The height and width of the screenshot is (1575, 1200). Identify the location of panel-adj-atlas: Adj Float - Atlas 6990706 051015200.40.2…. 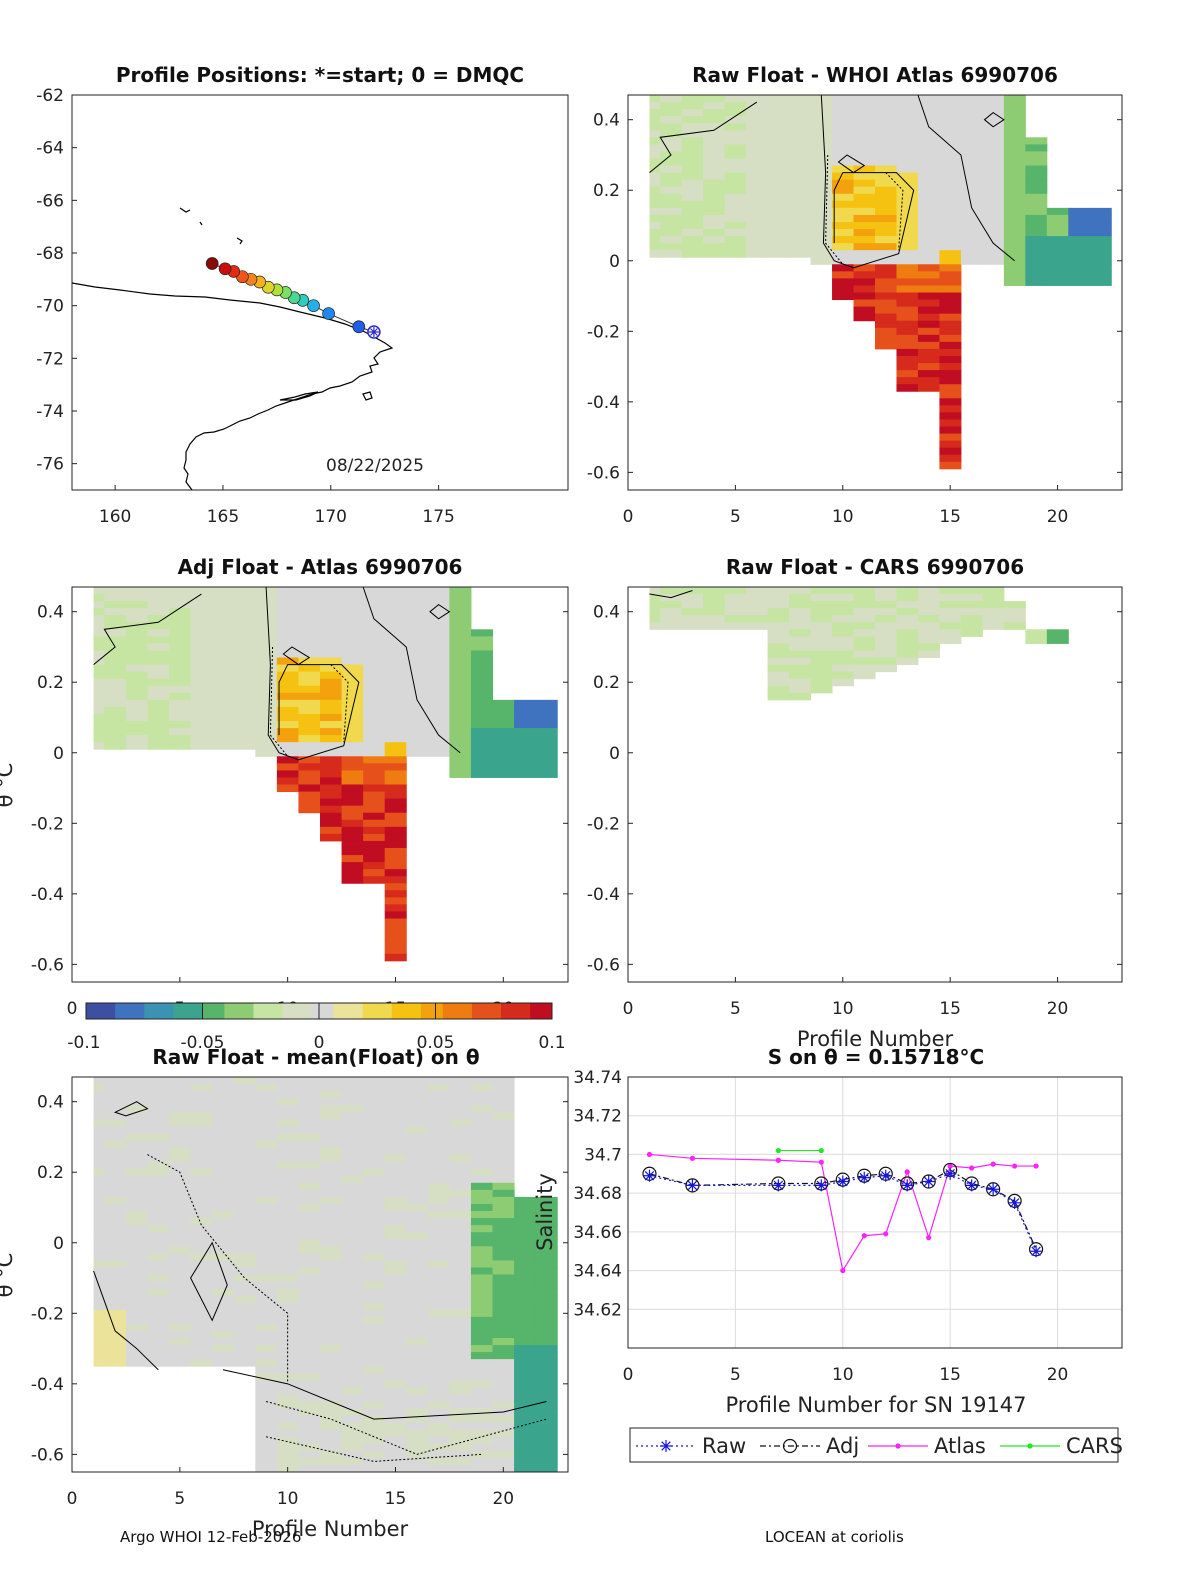
(284, 787).